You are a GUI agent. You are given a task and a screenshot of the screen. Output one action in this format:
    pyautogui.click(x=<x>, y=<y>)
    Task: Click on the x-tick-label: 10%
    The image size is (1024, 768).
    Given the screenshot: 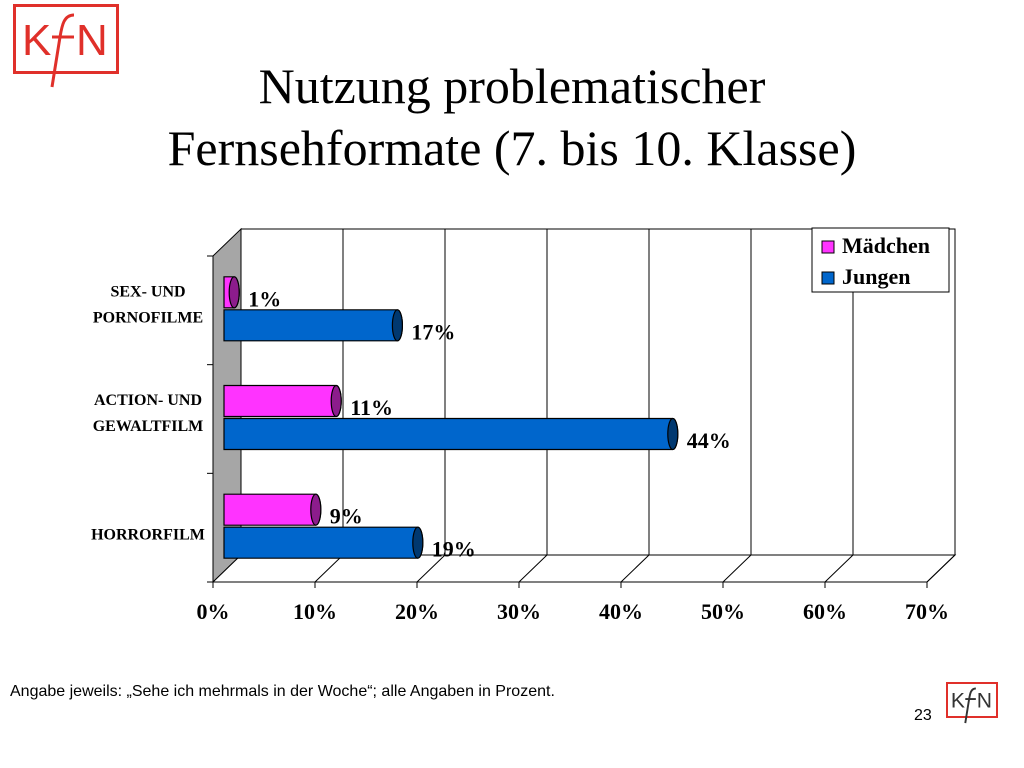 What is the action you would take?
    pyautogui.click(x=315, y=611)
    